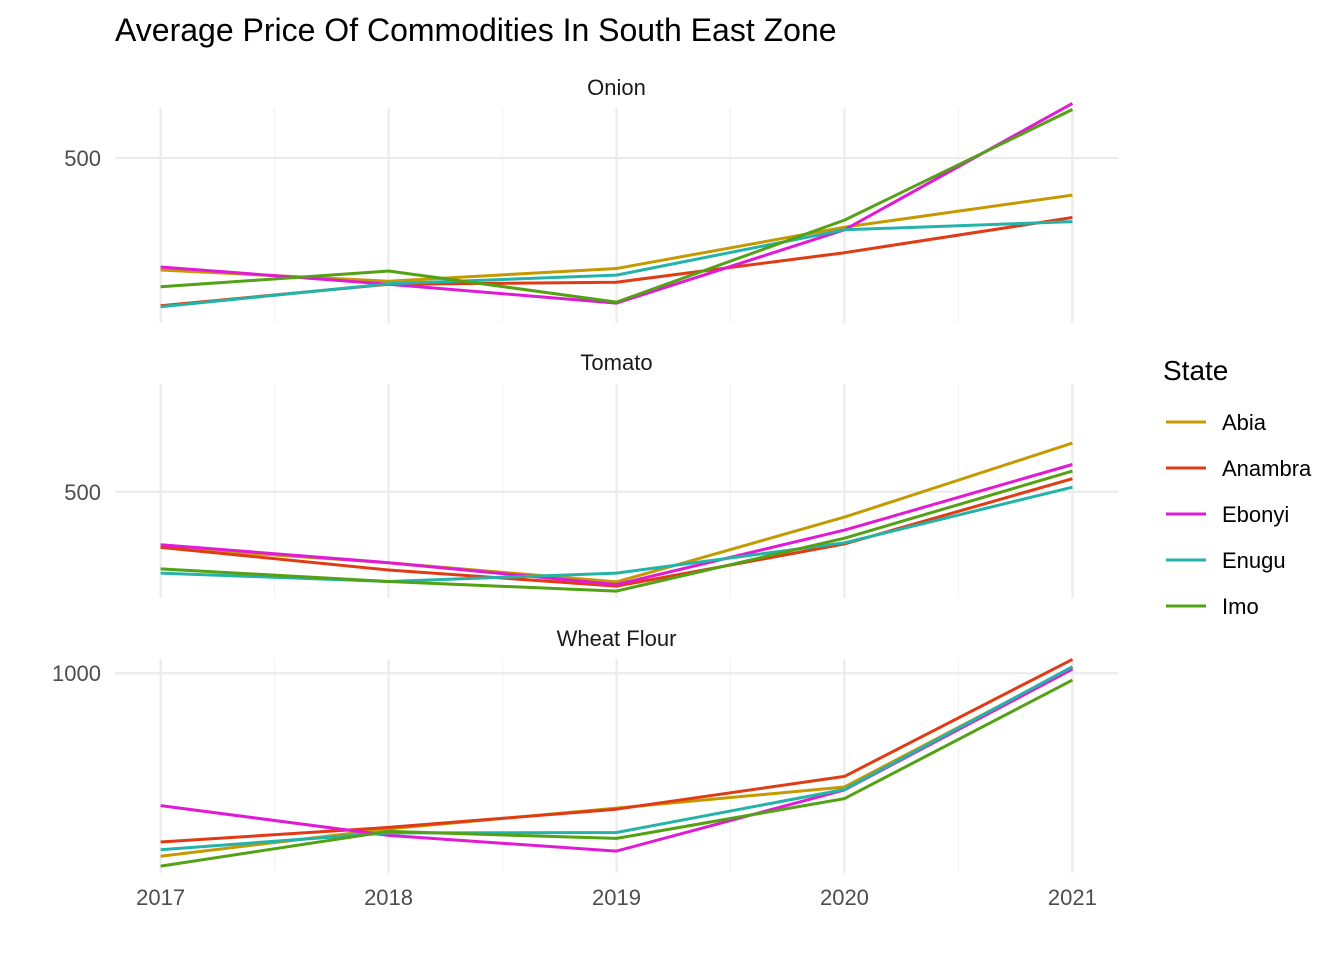  I want to click on legend-label: Anambra, so click(1267, 468).